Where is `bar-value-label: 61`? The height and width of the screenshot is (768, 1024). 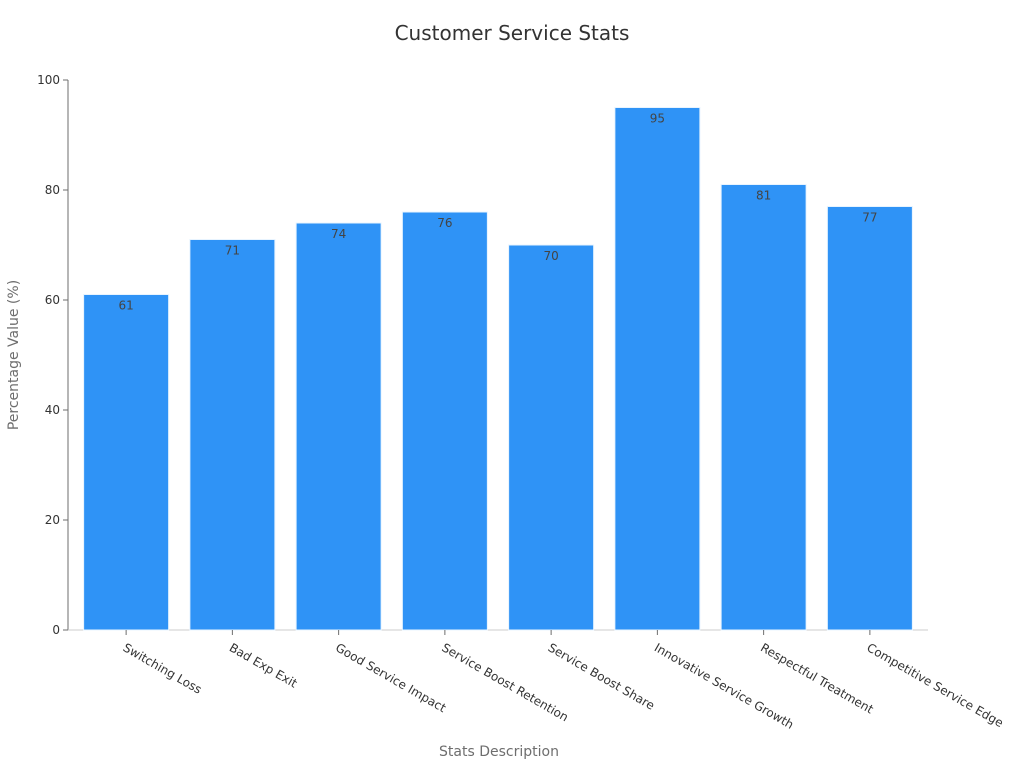 bar-value-label: 61 is located at coordinates (125, 306).